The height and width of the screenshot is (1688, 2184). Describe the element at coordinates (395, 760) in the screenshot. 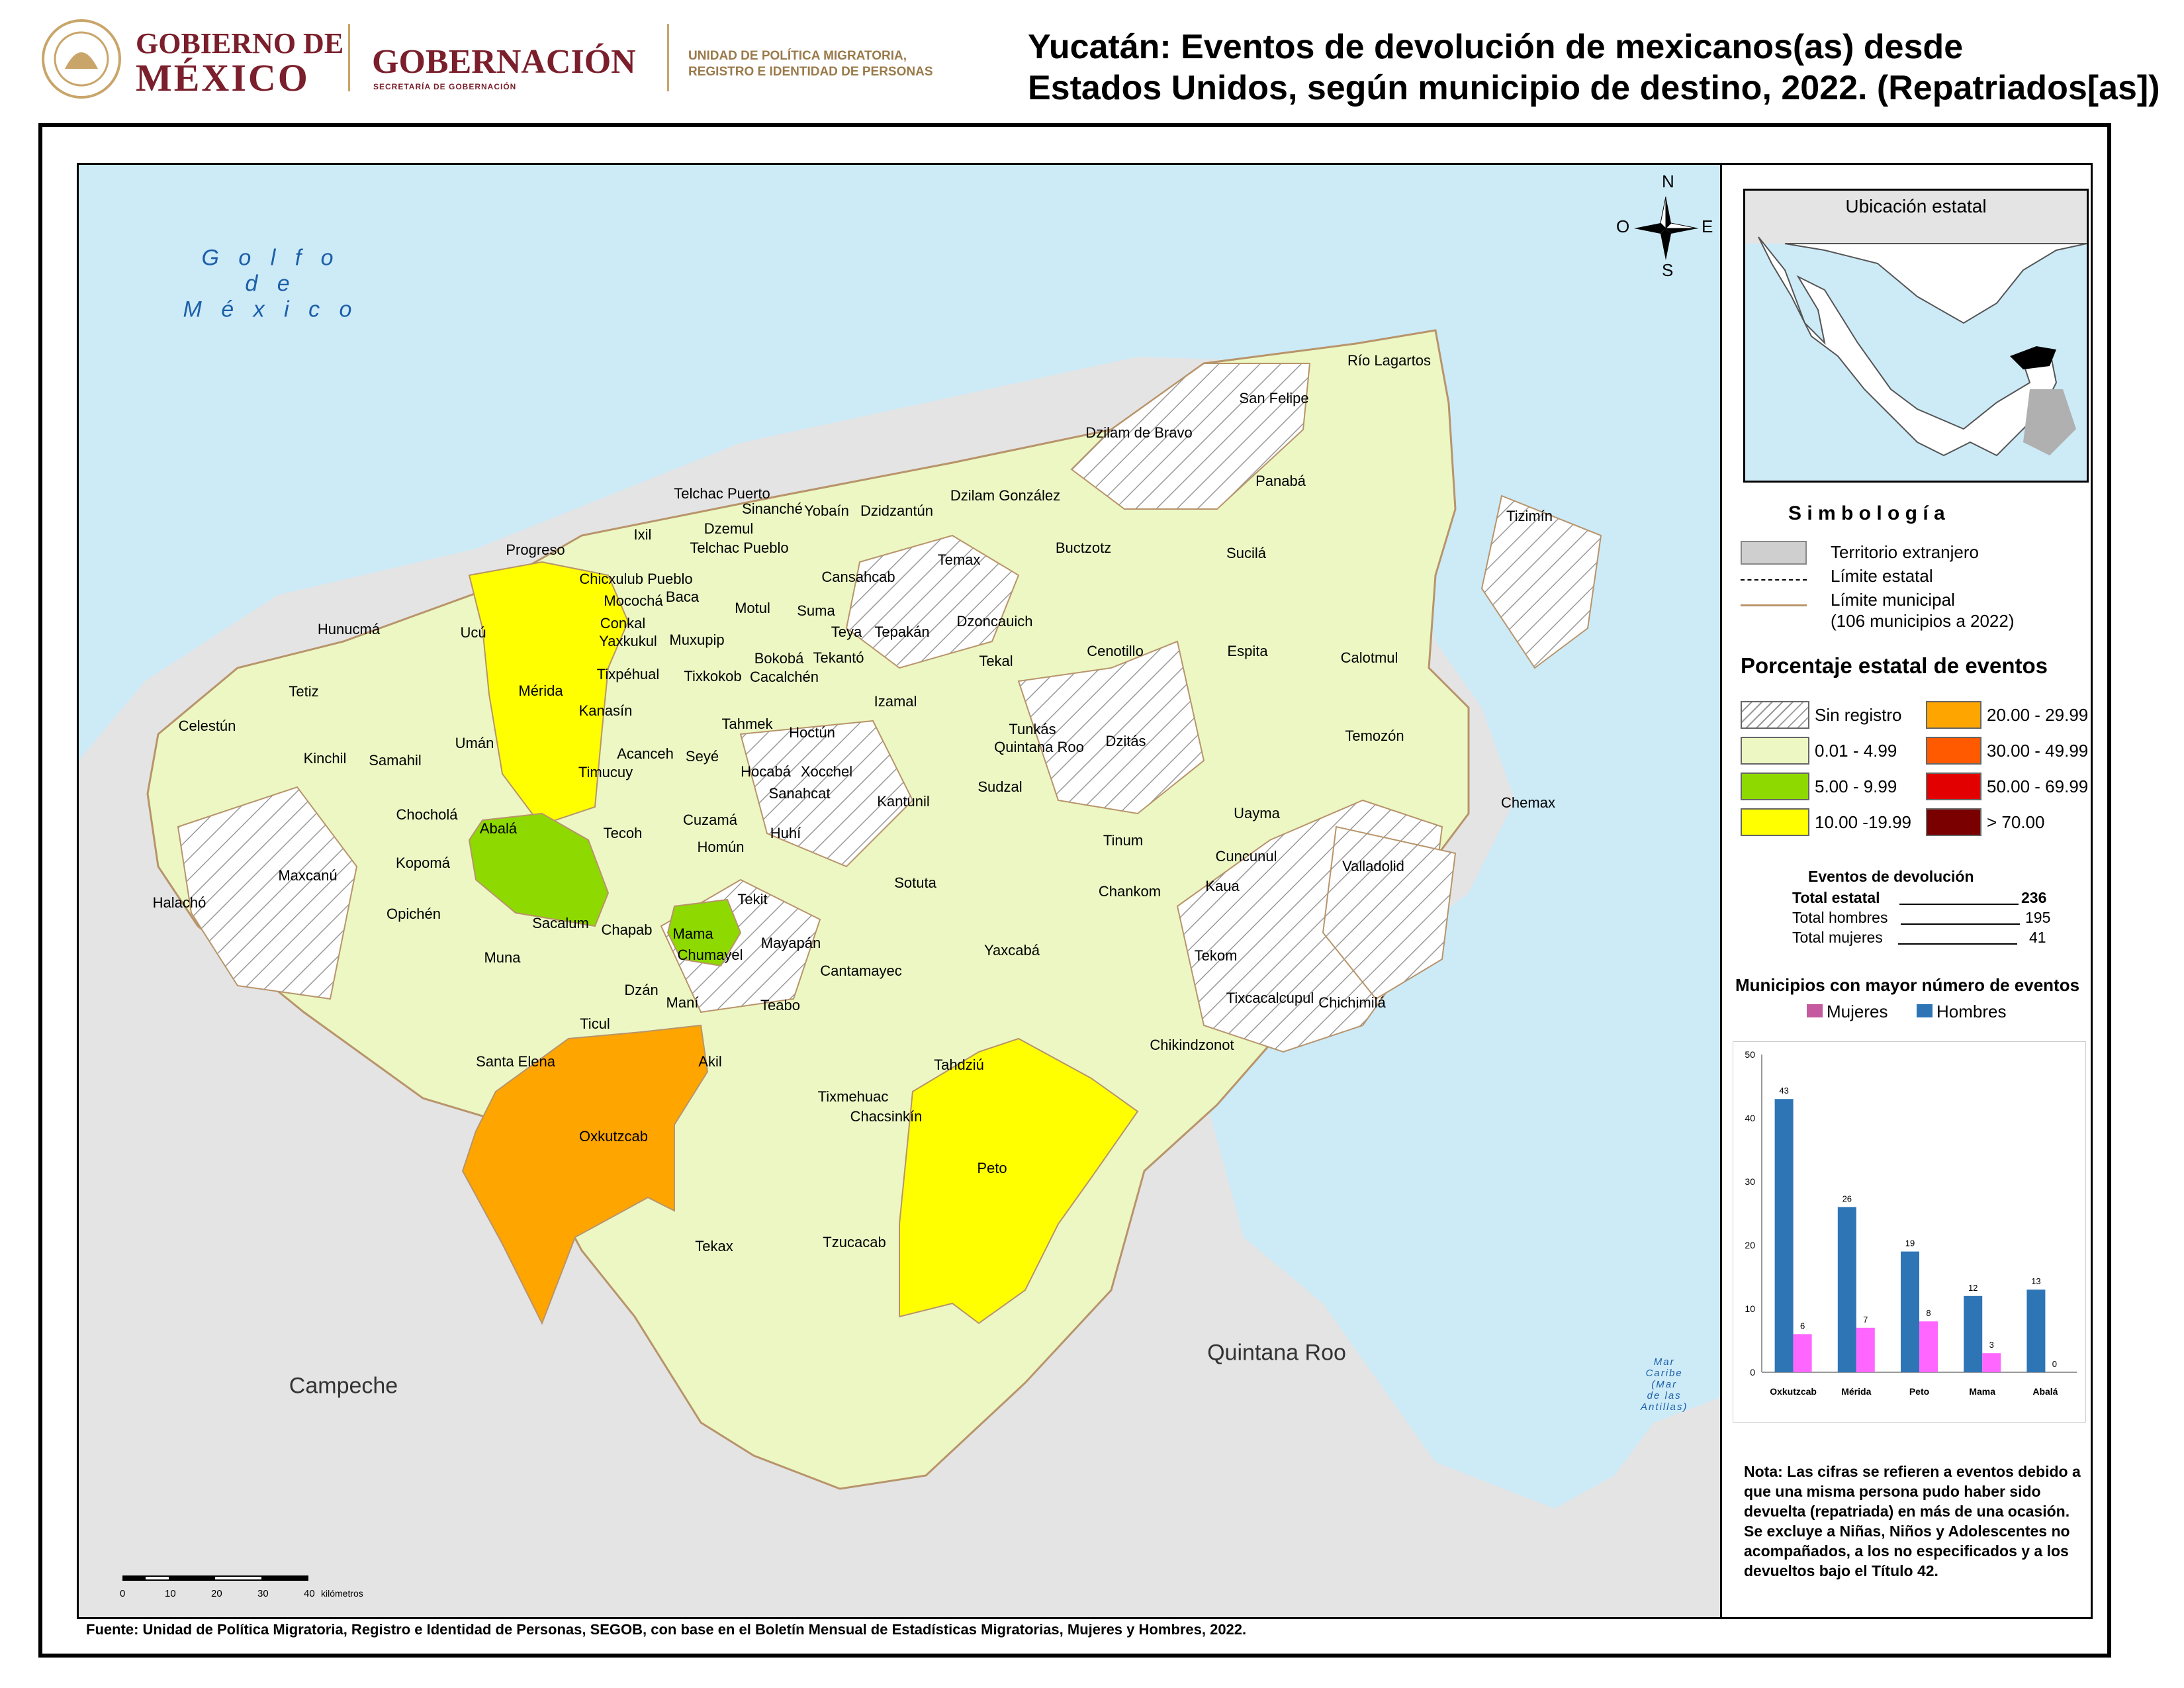

I see `municipality-label: Samahil` at that location.